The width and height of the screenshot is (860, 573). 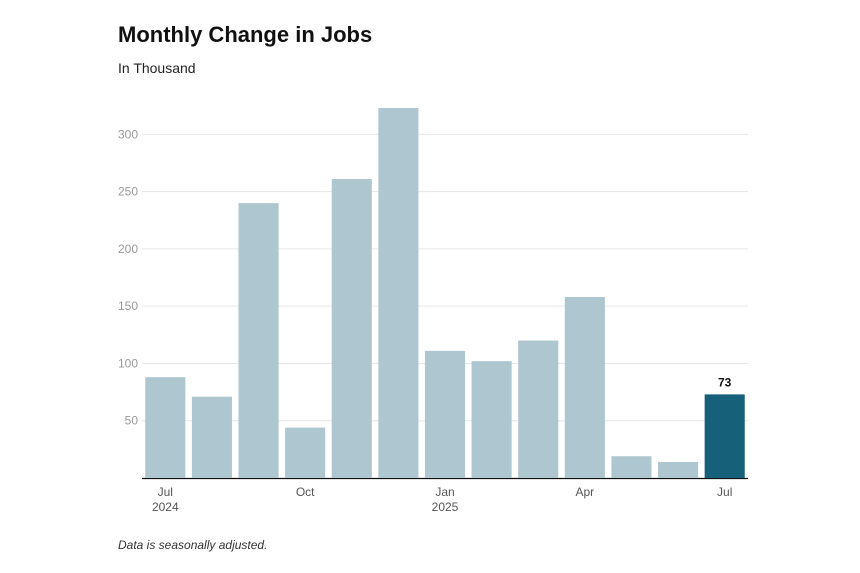 What do you see at coordinates (491, 419) in the screenshot?
I see `bar-feb-2025` at bounding box center [491, 419].